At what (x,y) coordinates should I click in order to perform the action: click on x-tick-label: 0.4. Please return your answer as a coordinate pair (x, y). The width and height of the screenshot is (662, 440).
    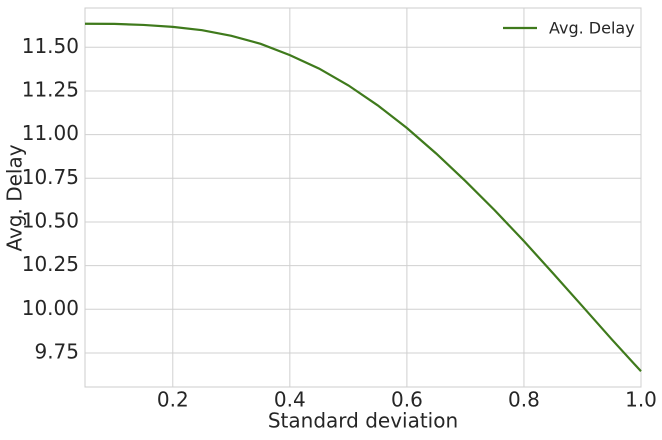
    Looking at the image, I should click on (290, 400).